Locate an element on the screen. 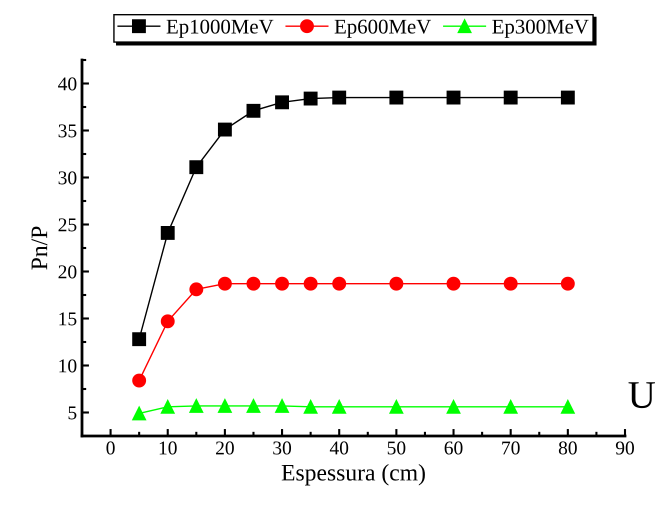  legend-label: Ep1000MeV is located at coordinates (220, 29).